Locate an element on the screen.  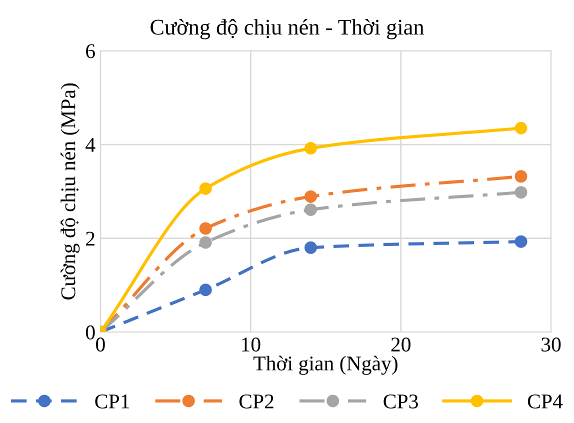
y-axis-title: Cường độ chịu nén (MPa) is located at coordinates (70, 191).